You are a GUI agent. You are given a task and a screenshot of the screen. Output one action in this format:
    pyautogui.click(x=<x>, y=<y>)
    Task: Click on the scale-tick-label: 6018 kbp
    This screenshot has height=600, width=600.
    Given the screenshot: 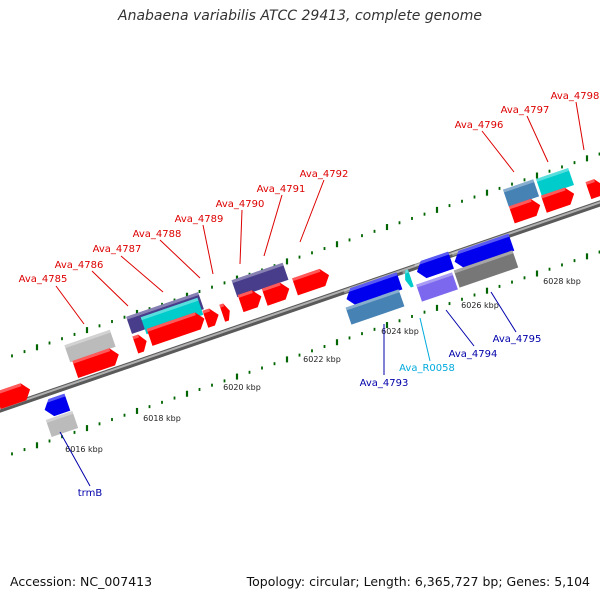 What is the action you would take?
    pyautogui.click(x=162, y=418)
    